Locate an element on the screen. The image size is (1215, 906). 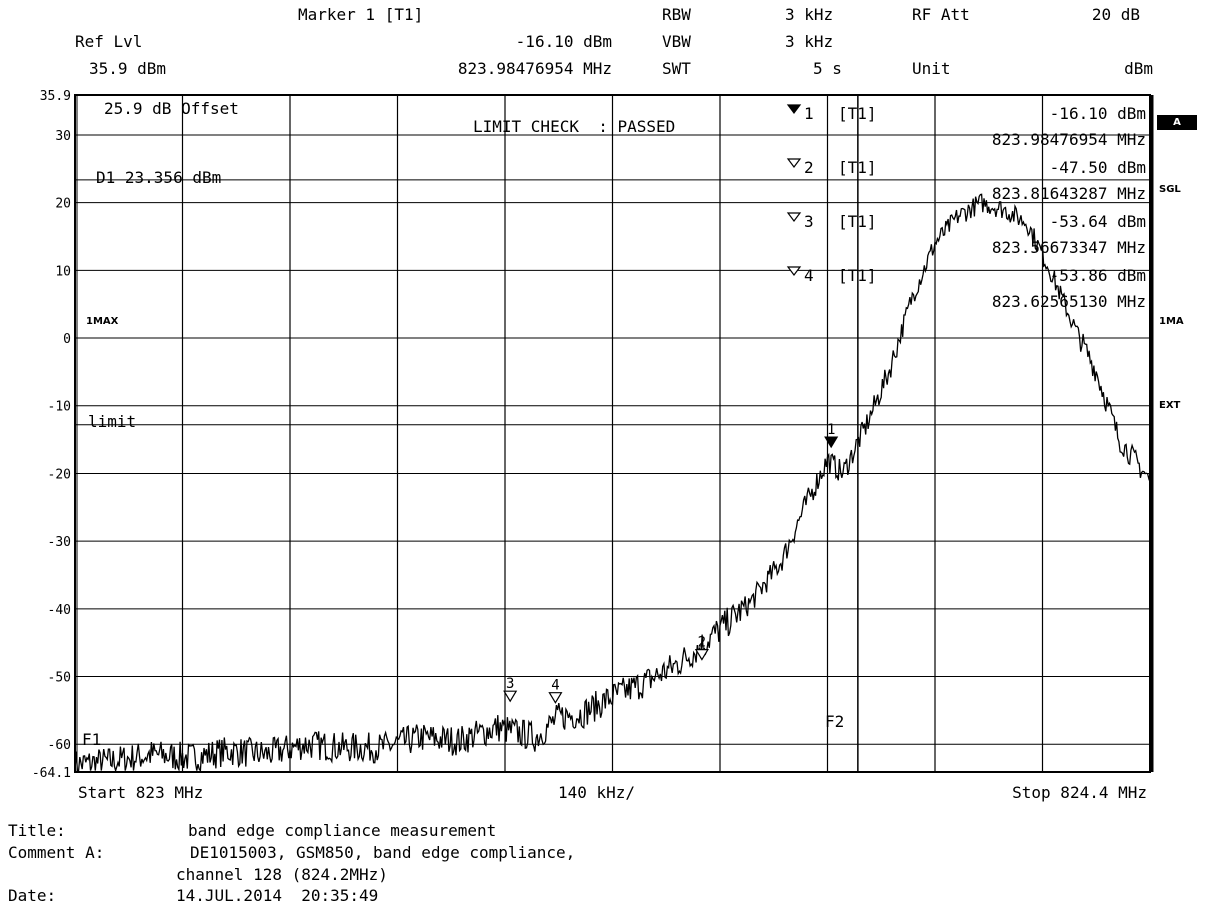
marker-group: 1 2 3 4 is located at coordinates (671, 563).